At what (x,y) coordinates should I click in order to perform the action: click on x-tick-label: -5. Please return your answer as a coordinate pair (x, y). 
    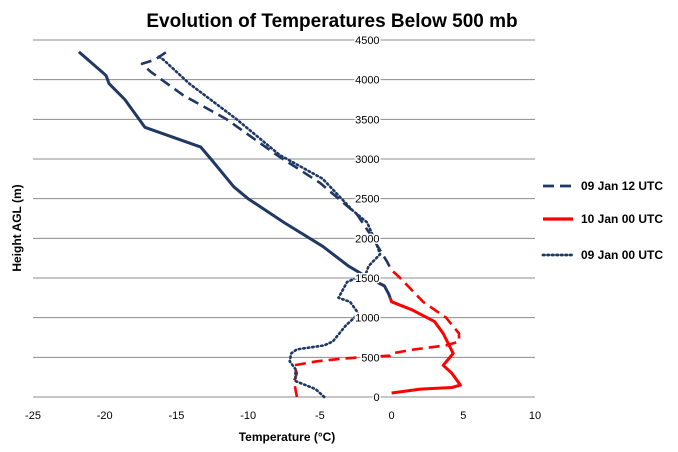
    Looking at the image, I should click on (320, 416).